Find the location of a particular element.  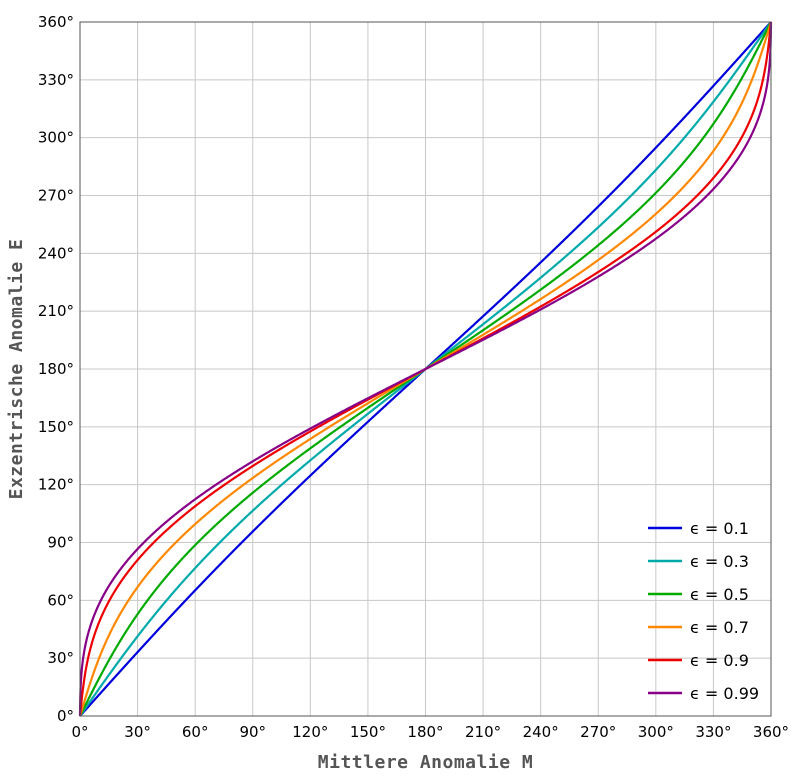

legend-entry-label: ϵ = 0.7 is located at coordinates (719, 627).